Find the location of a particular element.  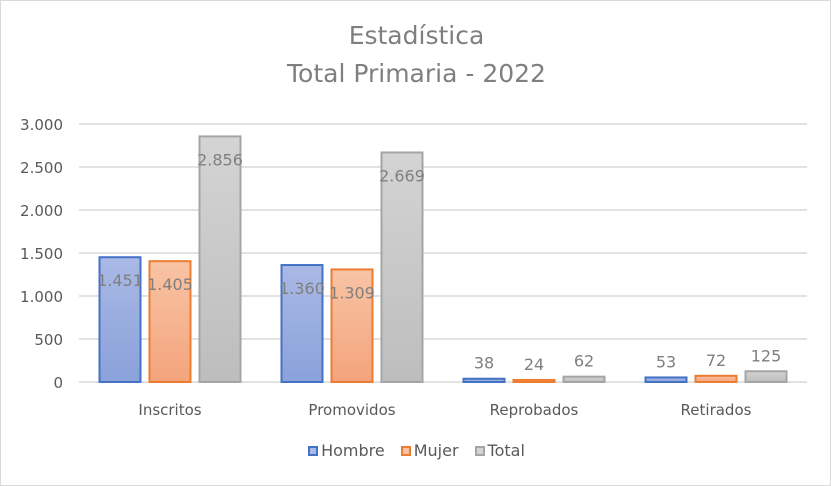

y-tick-label: 500 is located at coordinates (48, 340).